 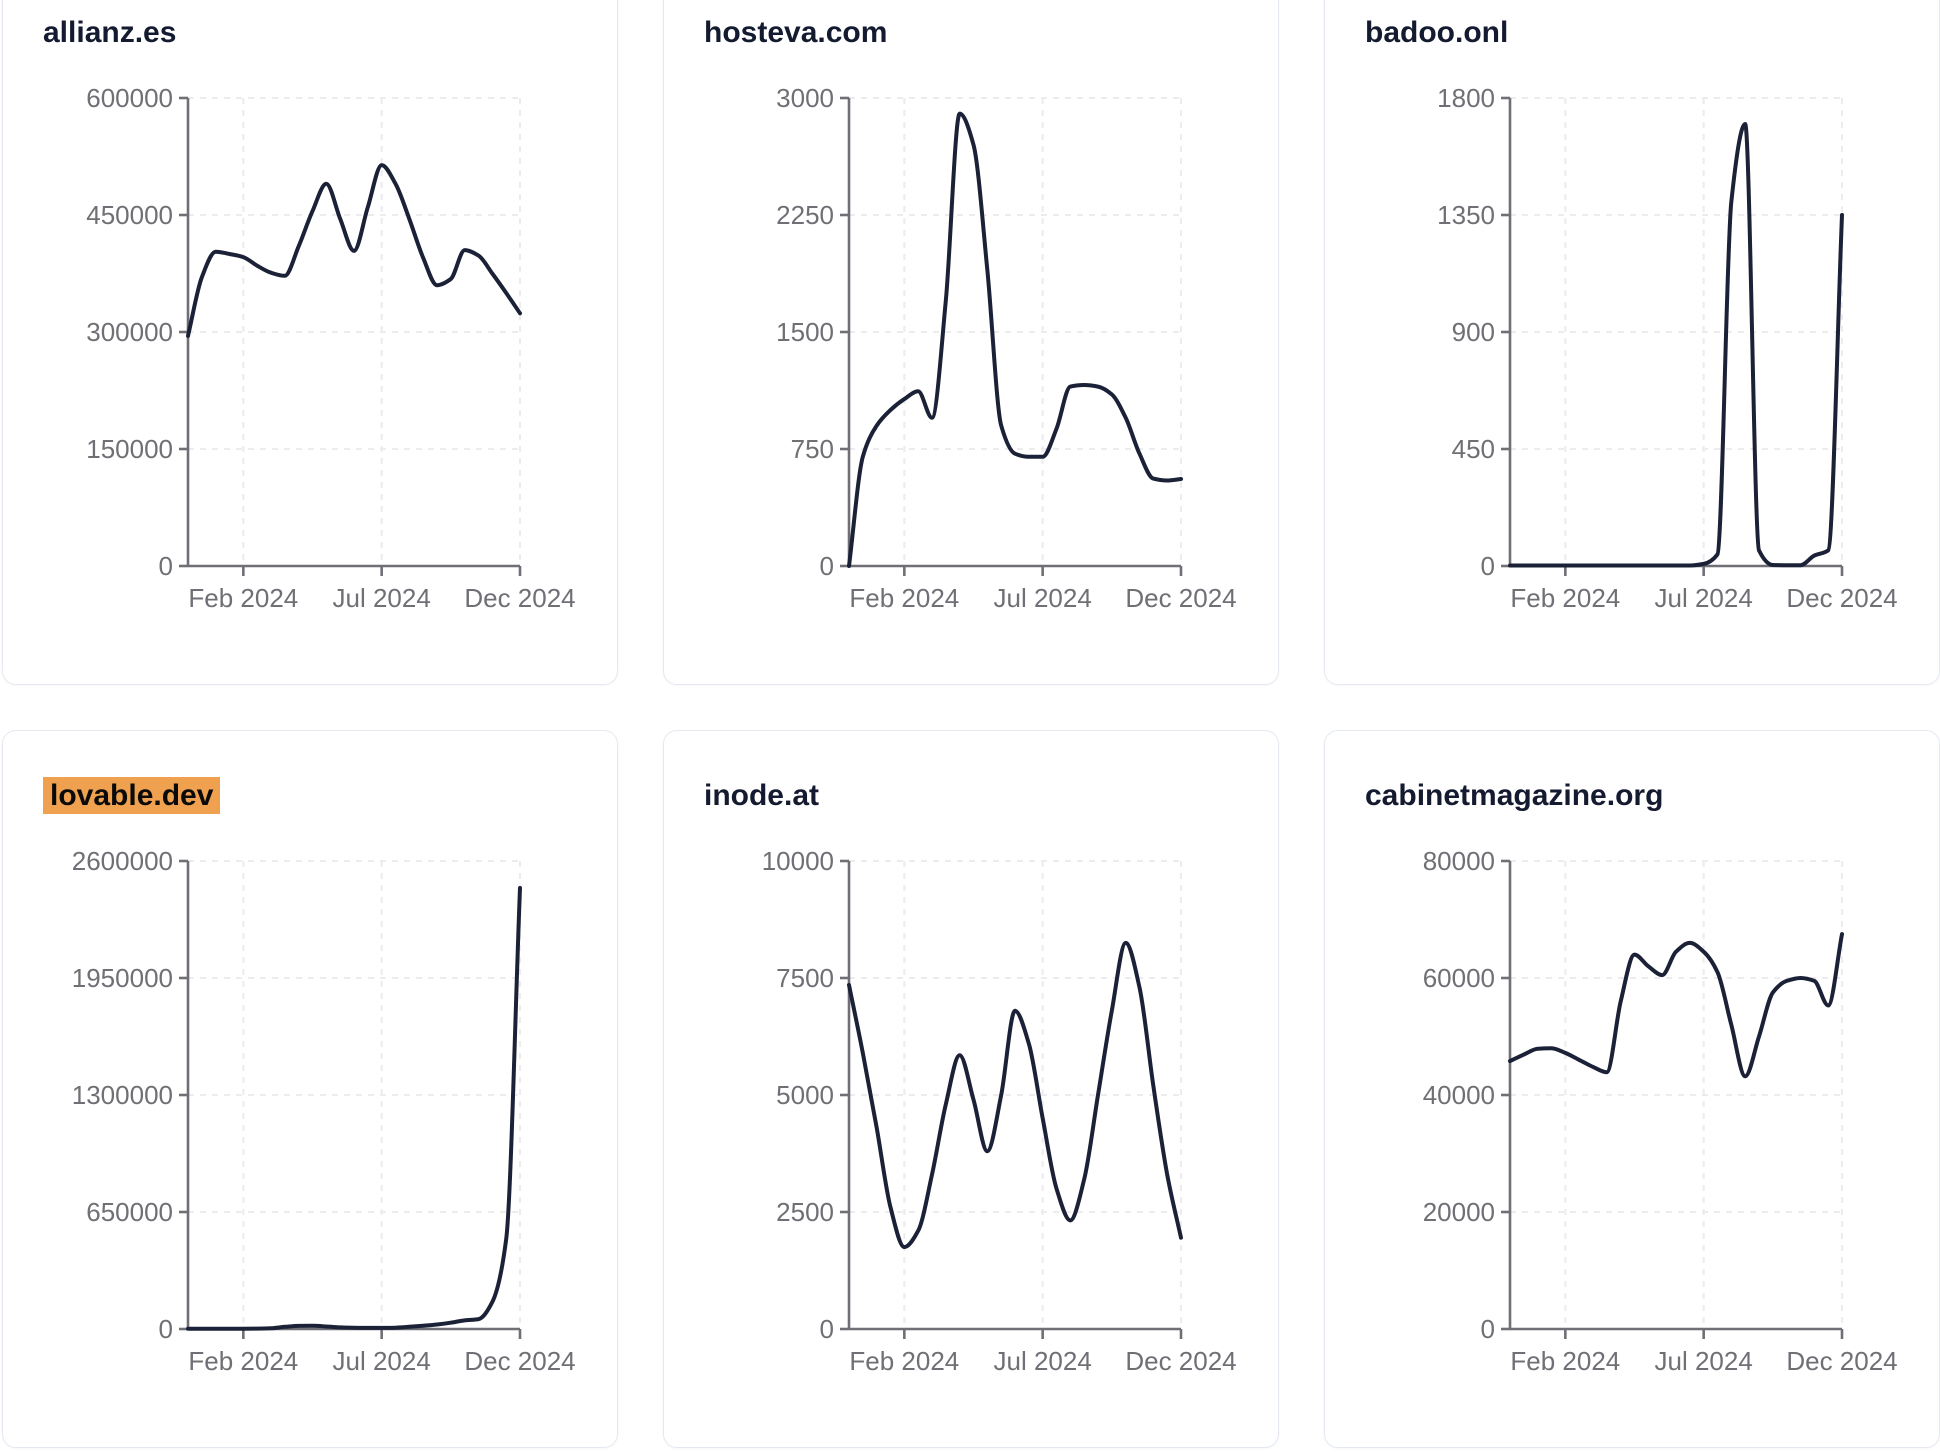 What do you see at coordinates (991, 796) in the screenshot?
I see `domain-title: inode.at` at bounding box center [991, 796].